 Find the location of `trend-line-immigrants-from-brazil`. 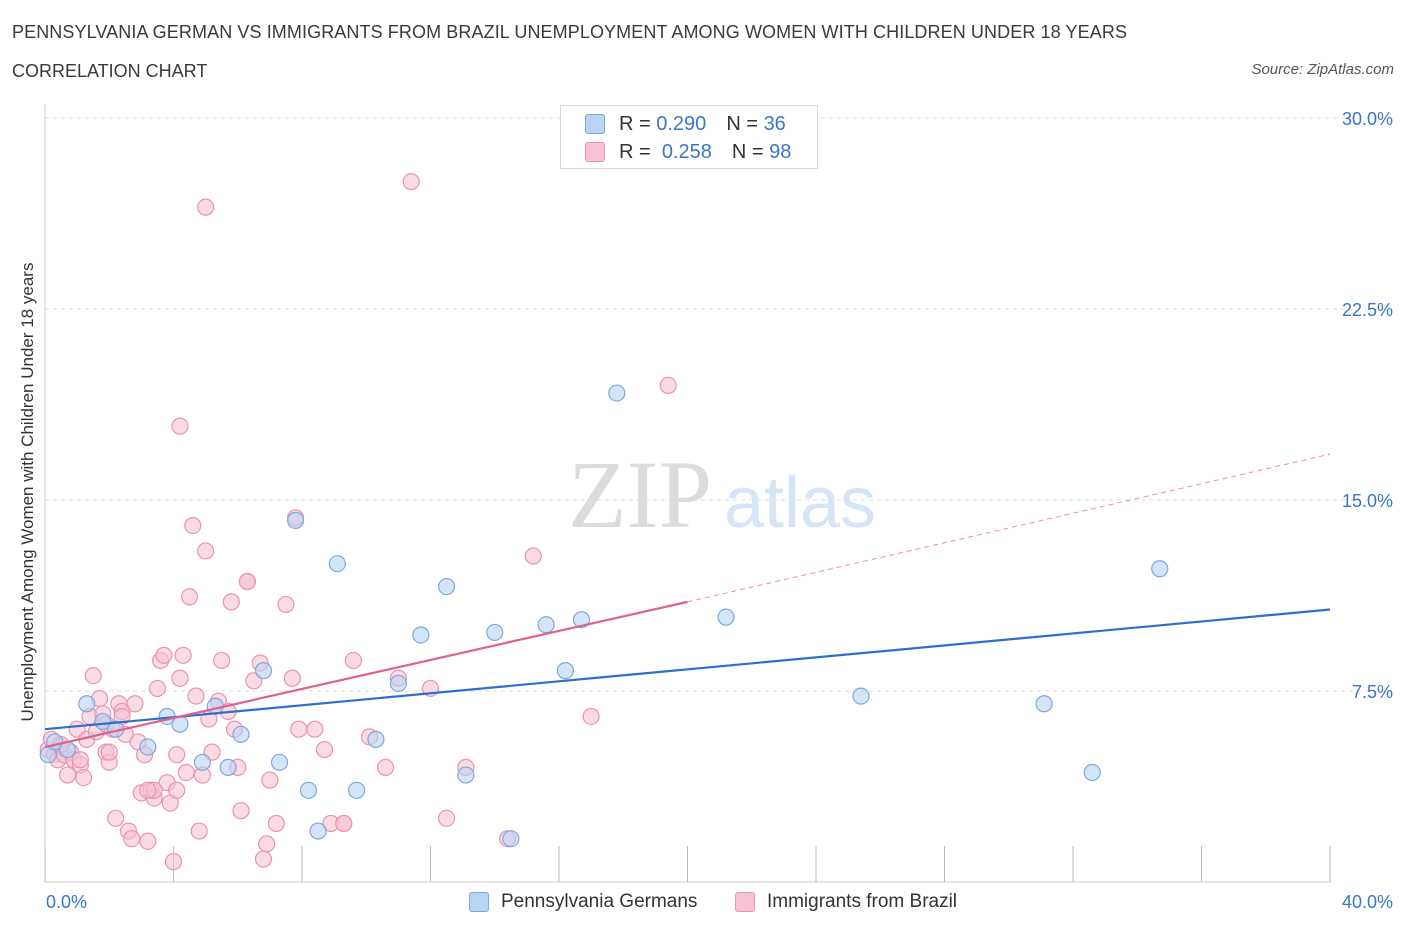

trend-line-immigrants-from-brazil is located at coordinates (366, 674).